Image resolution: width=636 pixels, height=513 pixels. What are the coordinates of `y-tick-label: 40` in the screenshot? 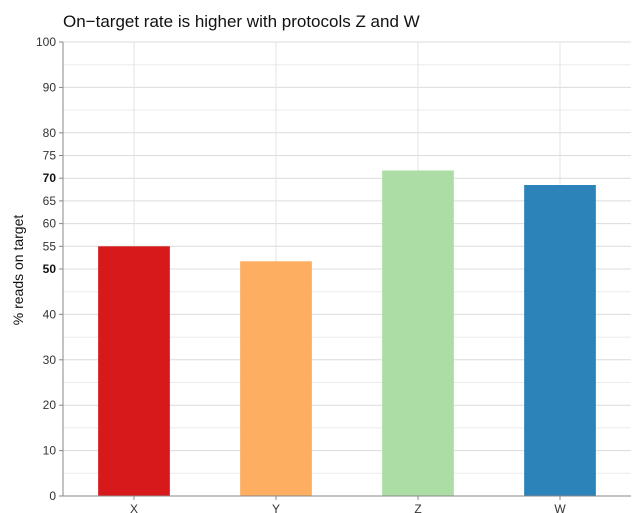 It's located at (50, 314).